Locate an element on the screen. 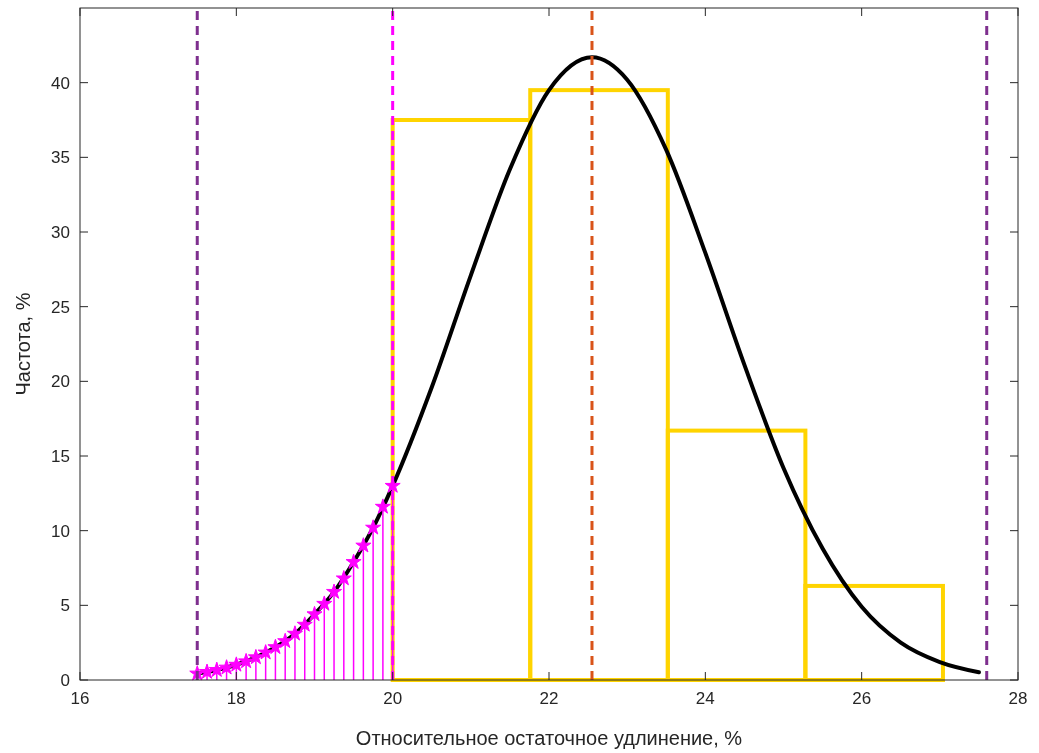 This screenshot has width=1039, height=753. x-tick-label: 16 is located at coordinates (80, 698).